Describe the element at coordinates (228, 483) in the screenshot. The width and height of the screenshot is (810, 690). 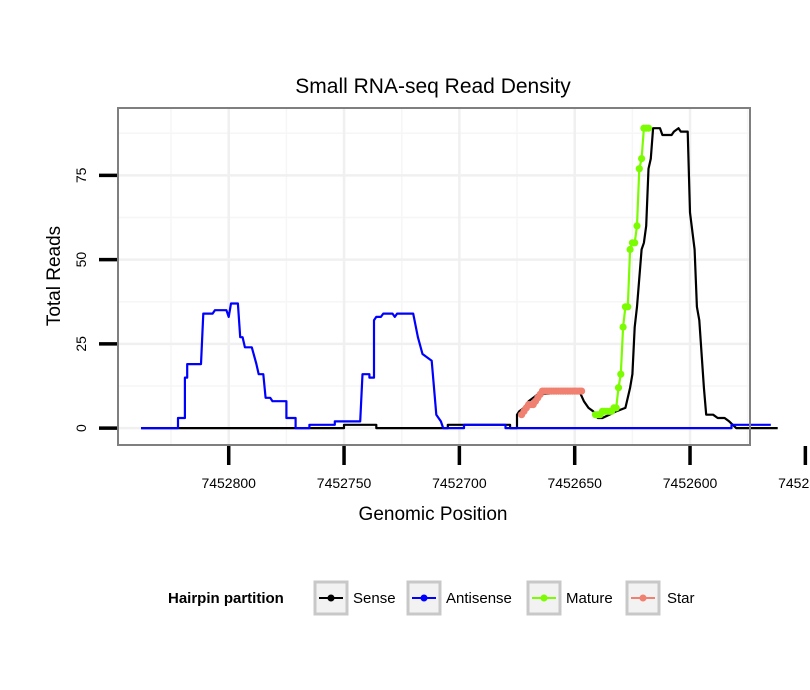
I see `x-tick-label: 7452800` at that location.